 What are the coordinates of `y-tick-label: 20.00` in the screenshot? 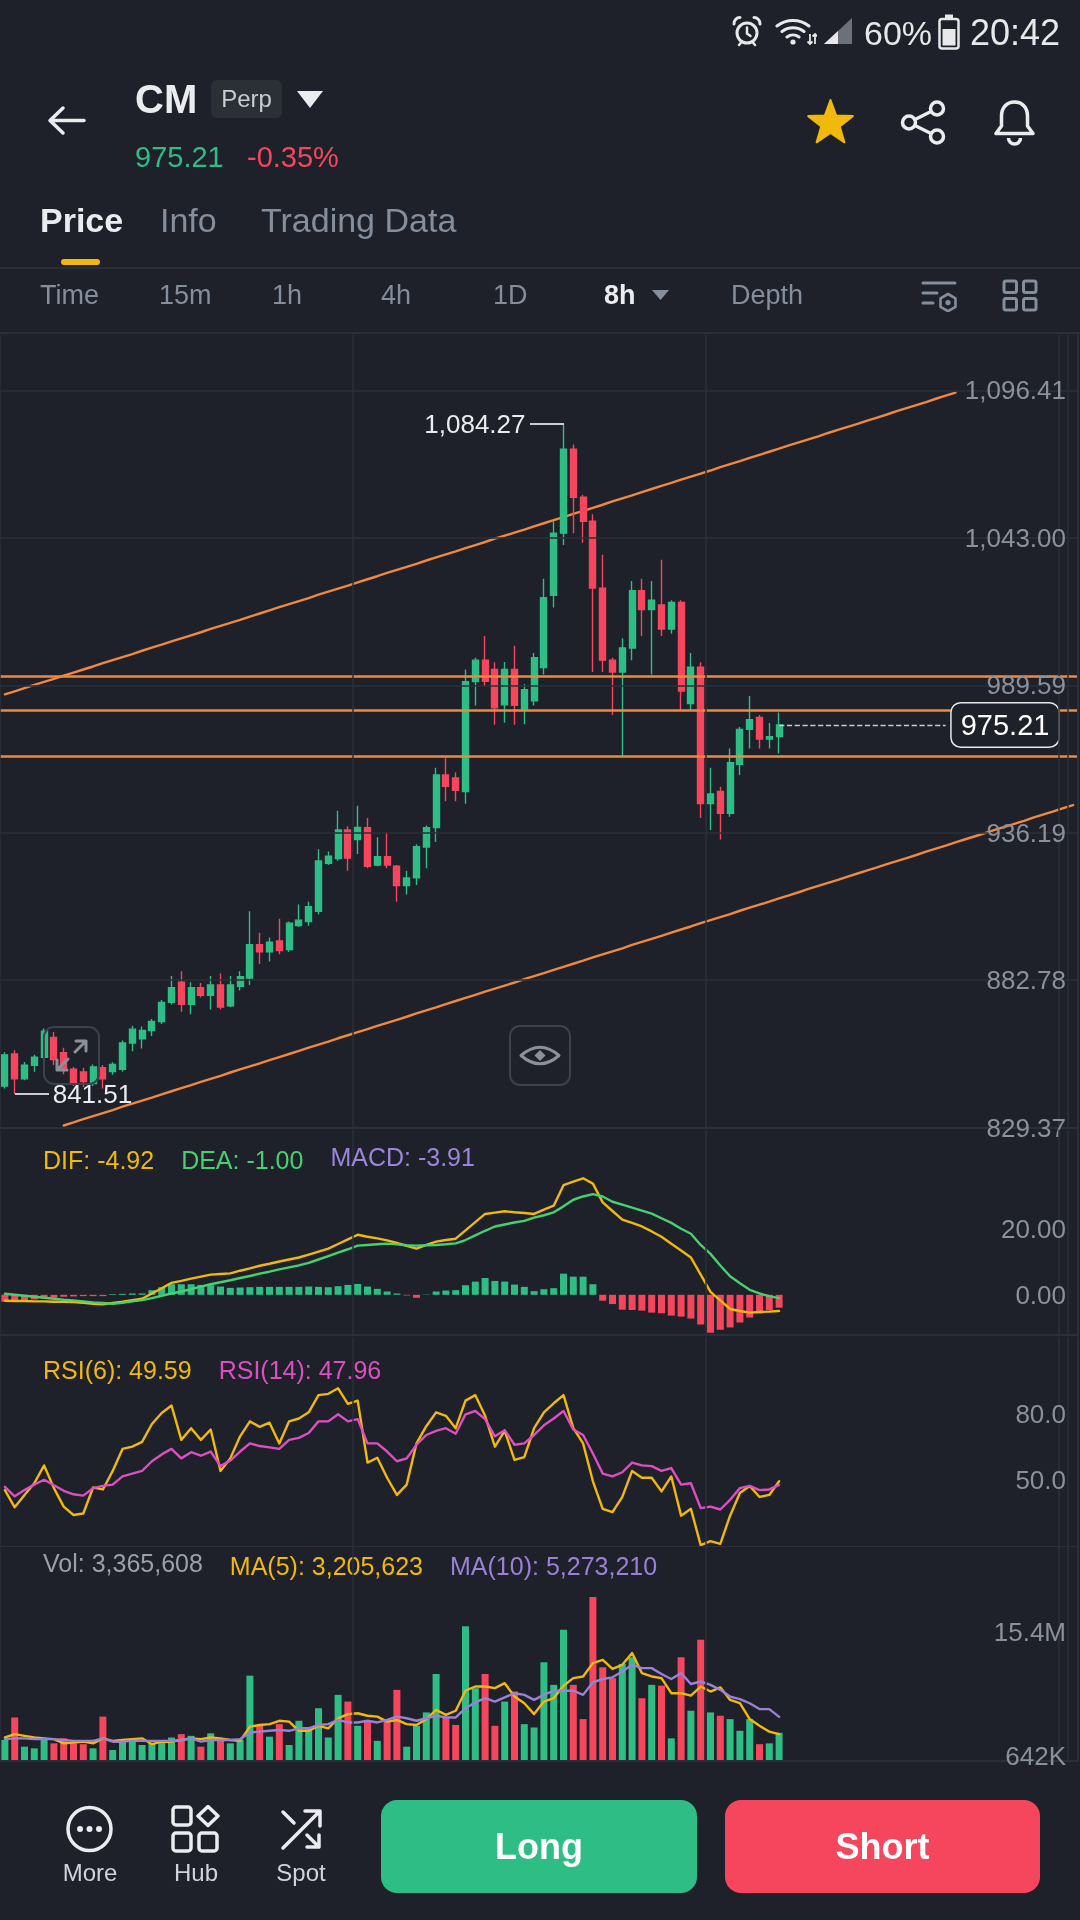 It's located at (1033, 1228).